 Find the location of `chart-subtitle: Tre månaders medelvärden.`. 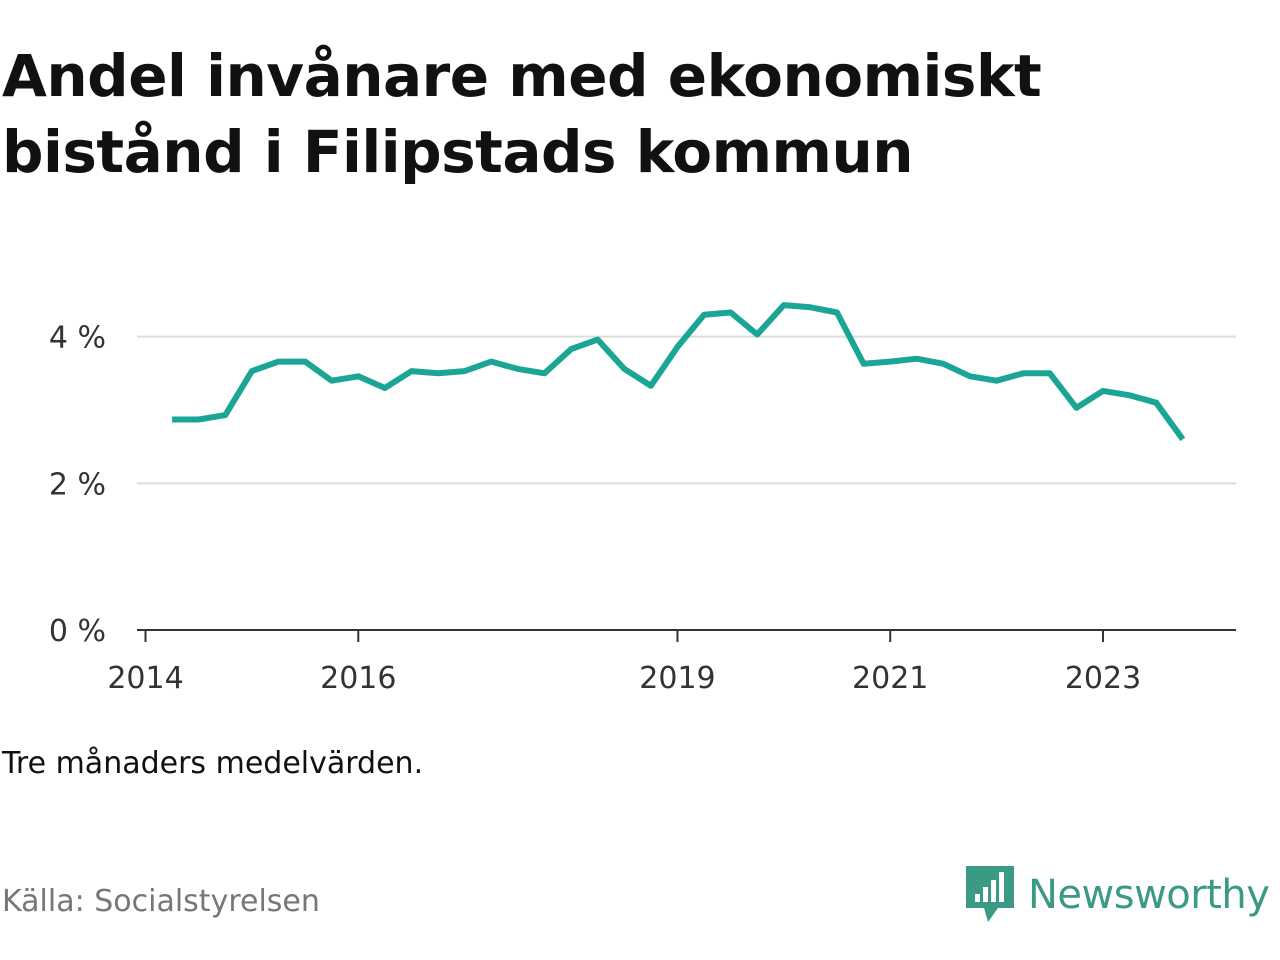

chart-subtitle: Tre månaders medelvärden. is located at coordinates (213, 763).